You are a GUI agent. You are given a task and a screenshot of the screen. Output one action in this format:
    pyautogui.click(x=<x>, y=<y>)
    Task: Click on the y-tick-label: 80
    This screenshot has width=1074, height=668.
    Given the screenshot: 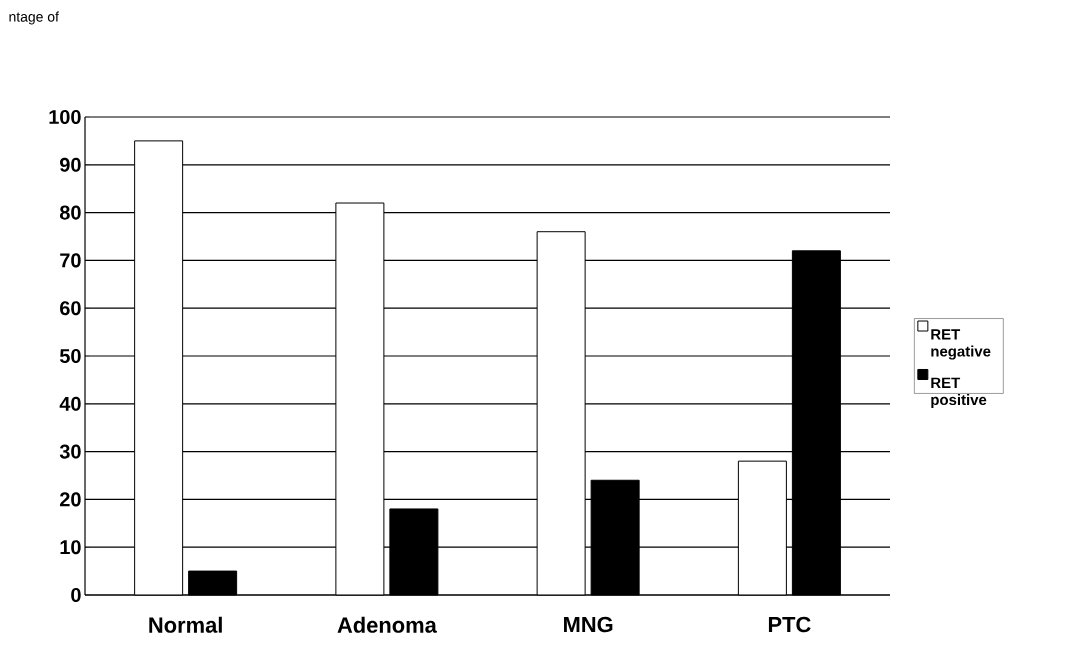 What is the action you would take?
    pyautogui.click(x=70, y=212)
    